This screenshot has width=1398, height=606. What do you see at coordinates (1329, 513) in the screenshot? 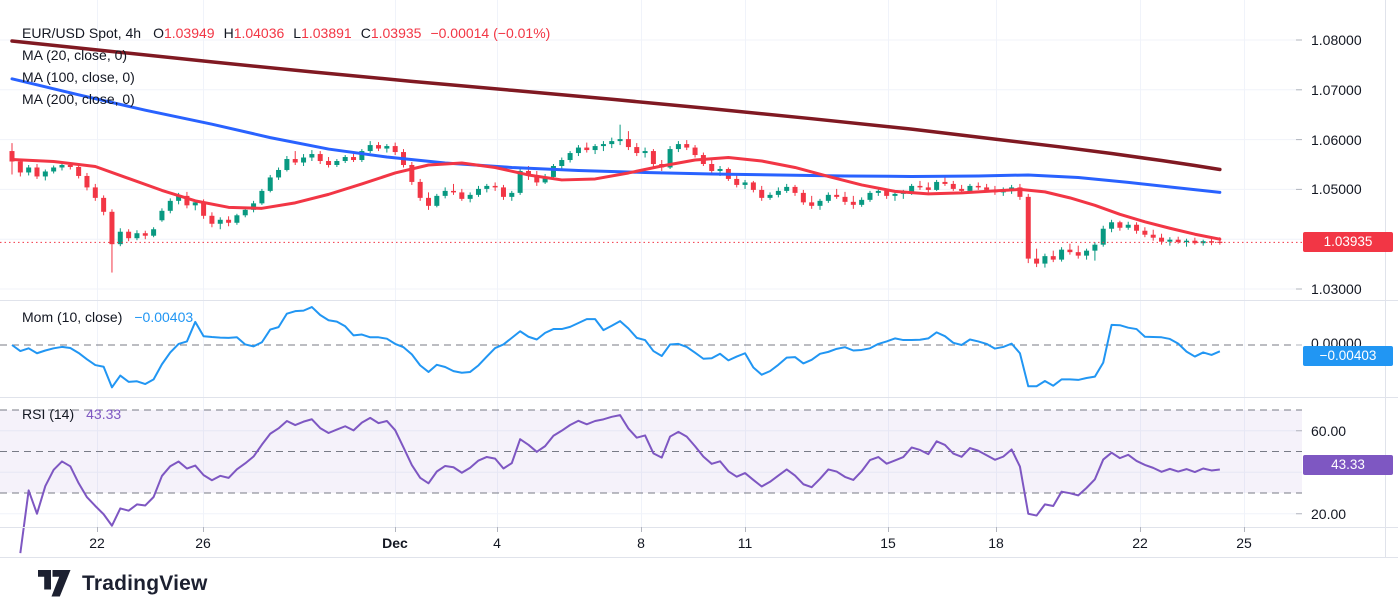
I see `rsi-axis-label: 20.00` at bounding box center [1329, 513].